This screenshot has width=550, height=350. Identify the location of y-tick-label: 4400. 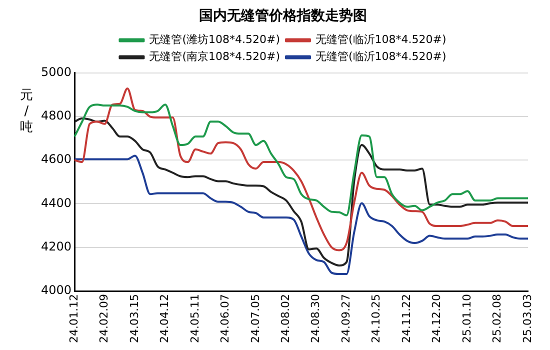
(56, 203).